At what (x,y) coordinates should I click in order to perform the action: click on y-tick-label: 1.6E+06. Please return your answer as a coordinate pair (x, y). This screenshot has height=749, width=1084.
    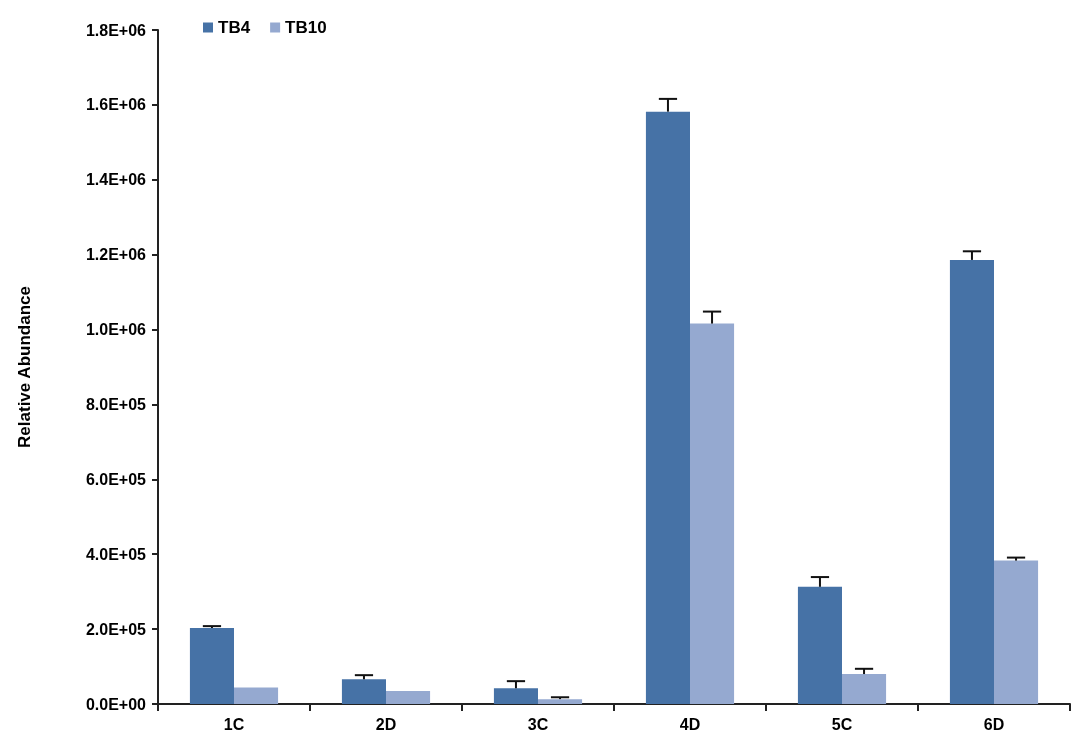
    Looking at the image, I should click on (116, 105).